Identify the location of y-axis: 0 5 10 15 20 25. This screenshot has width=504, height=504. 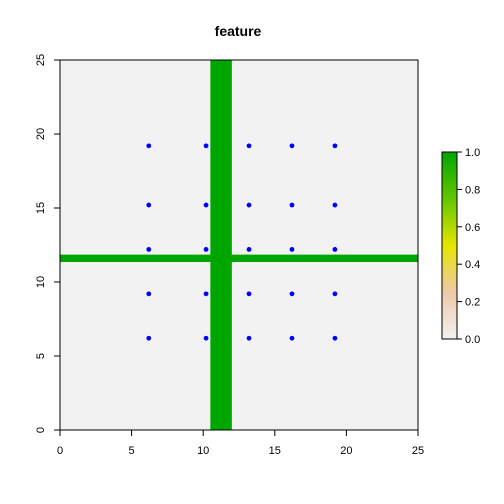
(48, 243).